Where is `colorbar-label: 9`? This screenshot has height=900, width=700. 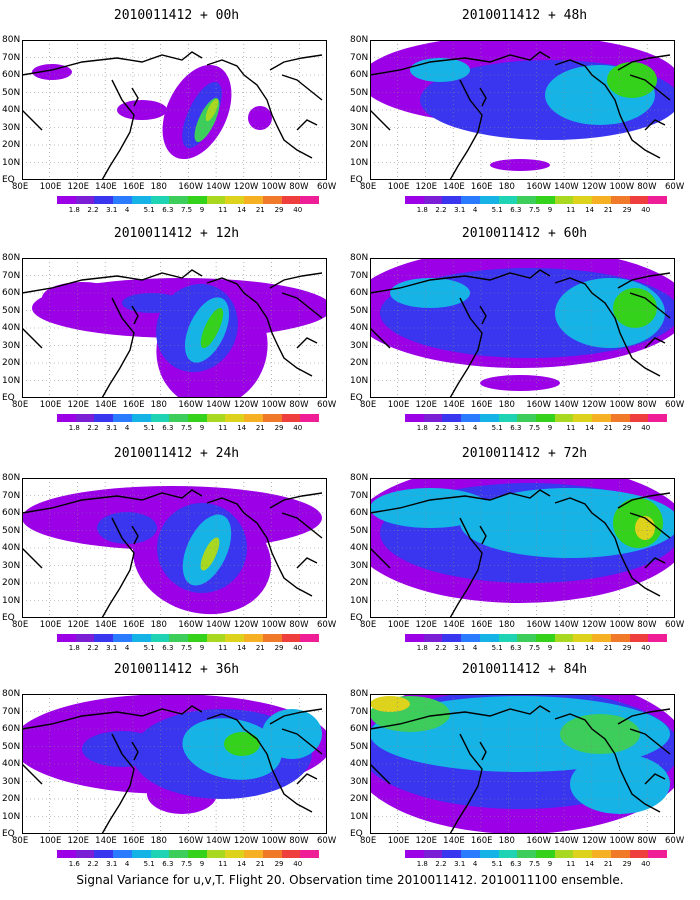
colorbar-label: 9 is located at coordinates (550, 648).